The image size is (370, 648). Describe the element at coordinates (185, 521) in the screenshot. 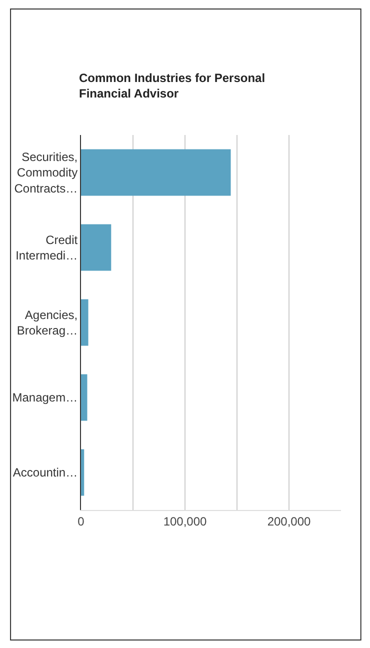

I see `text: 100,000` at that location.